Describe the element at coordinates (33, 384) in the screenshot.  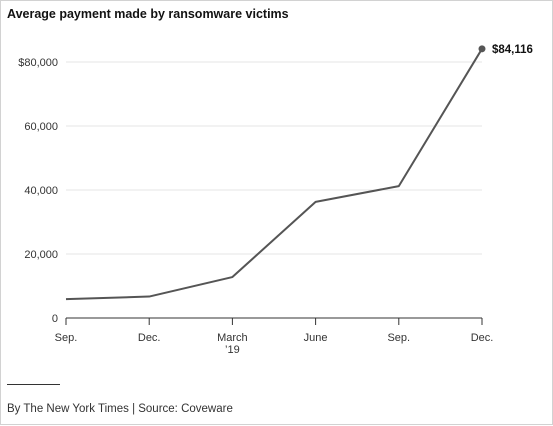
I see `footer-rule` at that location.